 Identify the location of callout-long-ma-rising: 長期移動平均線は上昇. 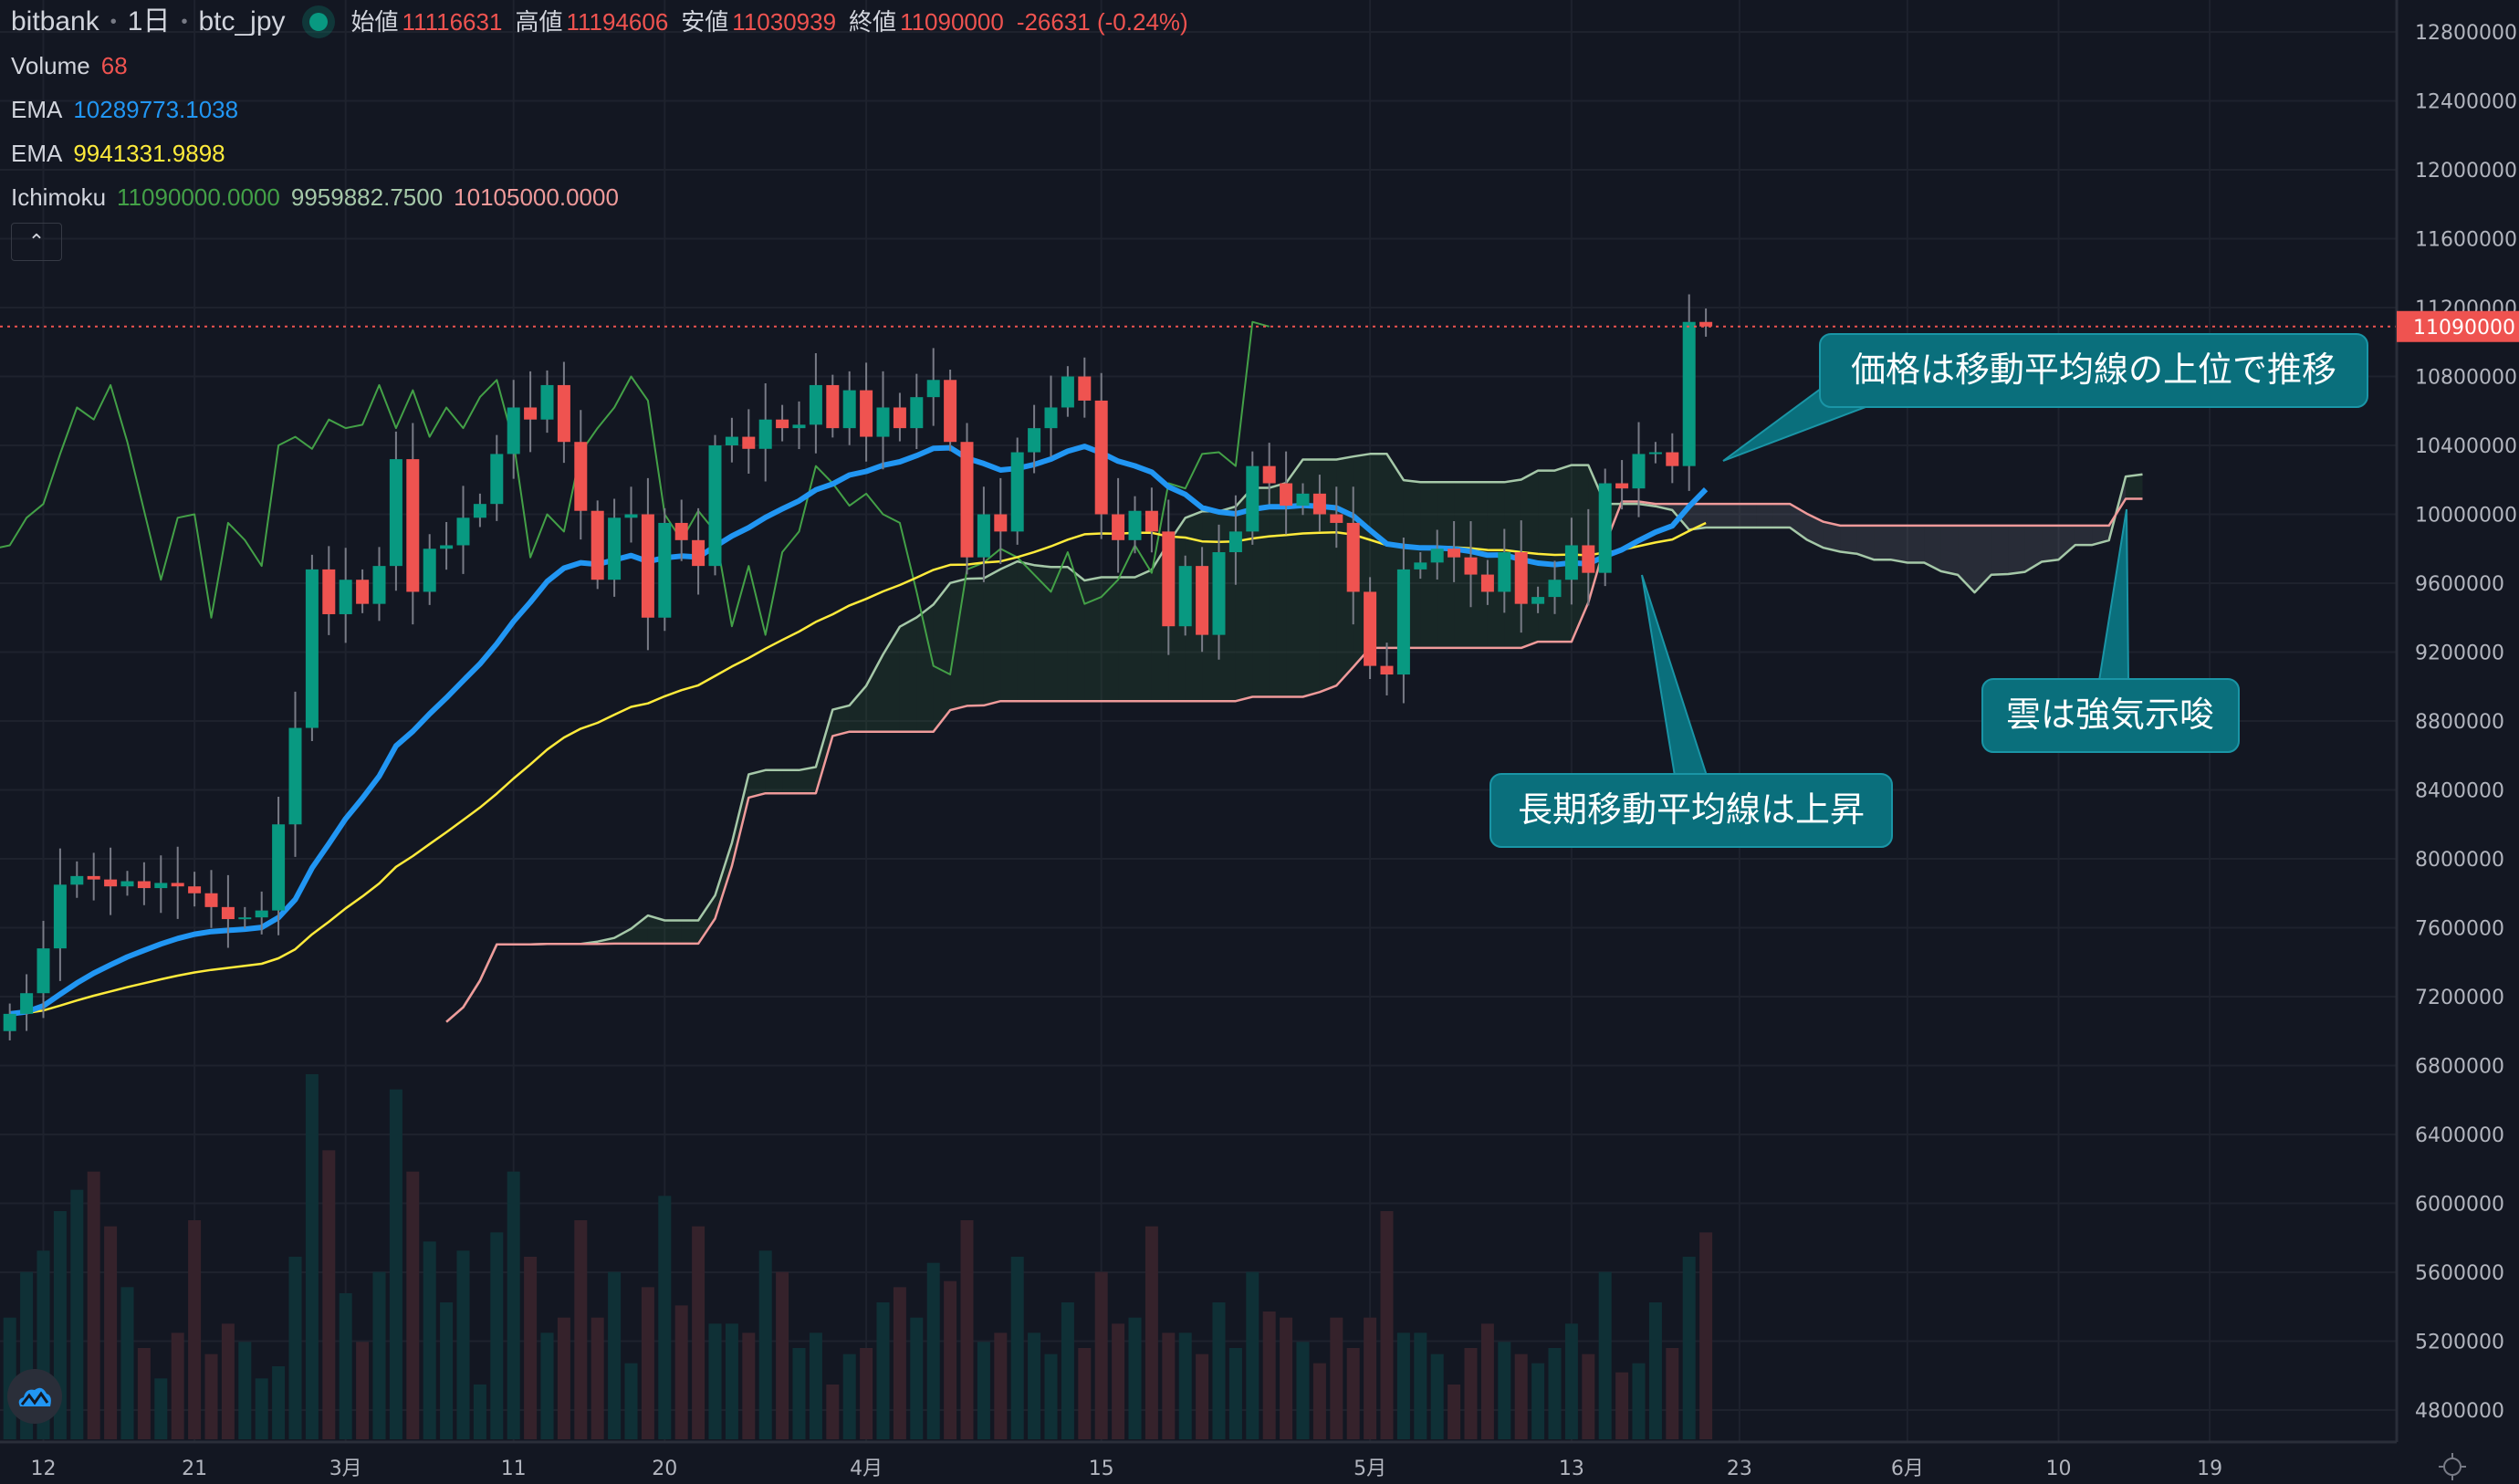
(1691, 711).